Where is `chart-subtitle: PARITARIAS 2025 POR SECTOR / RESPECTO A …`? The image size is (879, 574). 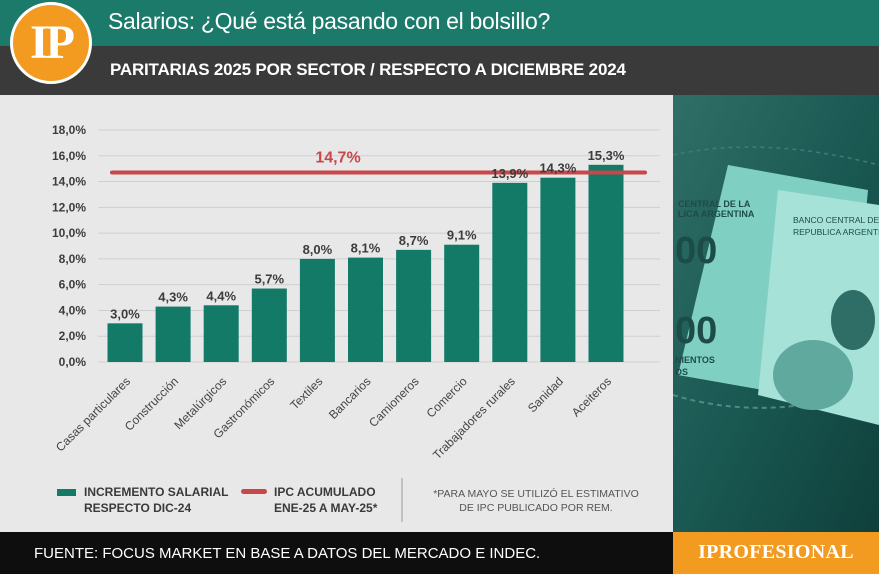
chart-subtitle: PARITARIAS 2025 POR SECTOR / RESPECTO A … is located at coordinates (368, 69).